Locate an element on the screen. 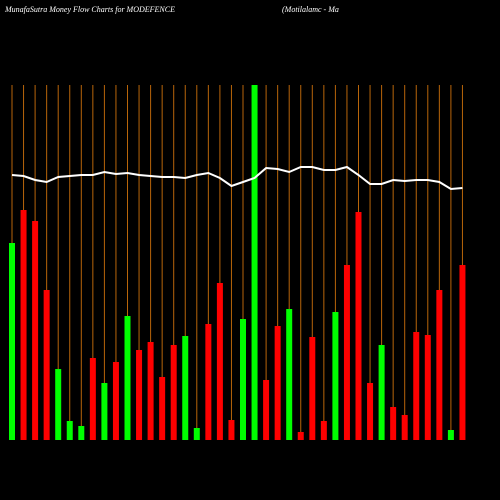 This screenshot has width=500, height=500. chart-subtitle: (Motilalamc - Ma is located at coordinates (310, 9).